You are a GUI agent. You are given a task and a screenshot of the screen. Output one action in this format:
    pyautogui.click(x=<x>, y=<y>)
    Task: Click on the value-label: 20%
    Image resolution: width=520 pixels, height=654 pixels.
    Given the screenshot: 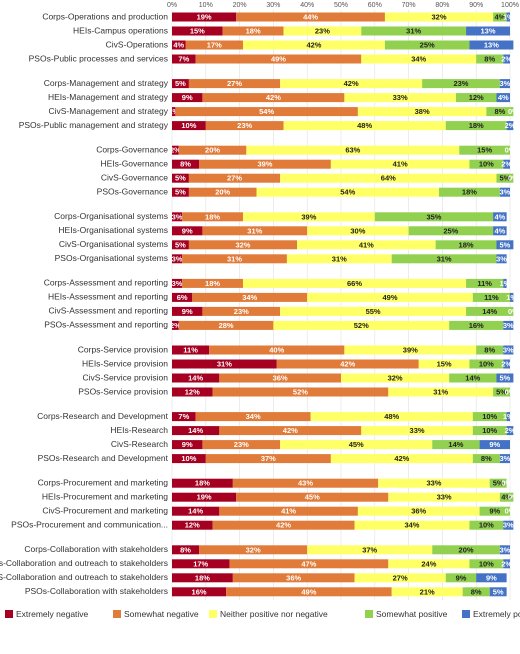 What is the action you would take?
    pyautogui.click(x=466, y=549)
    